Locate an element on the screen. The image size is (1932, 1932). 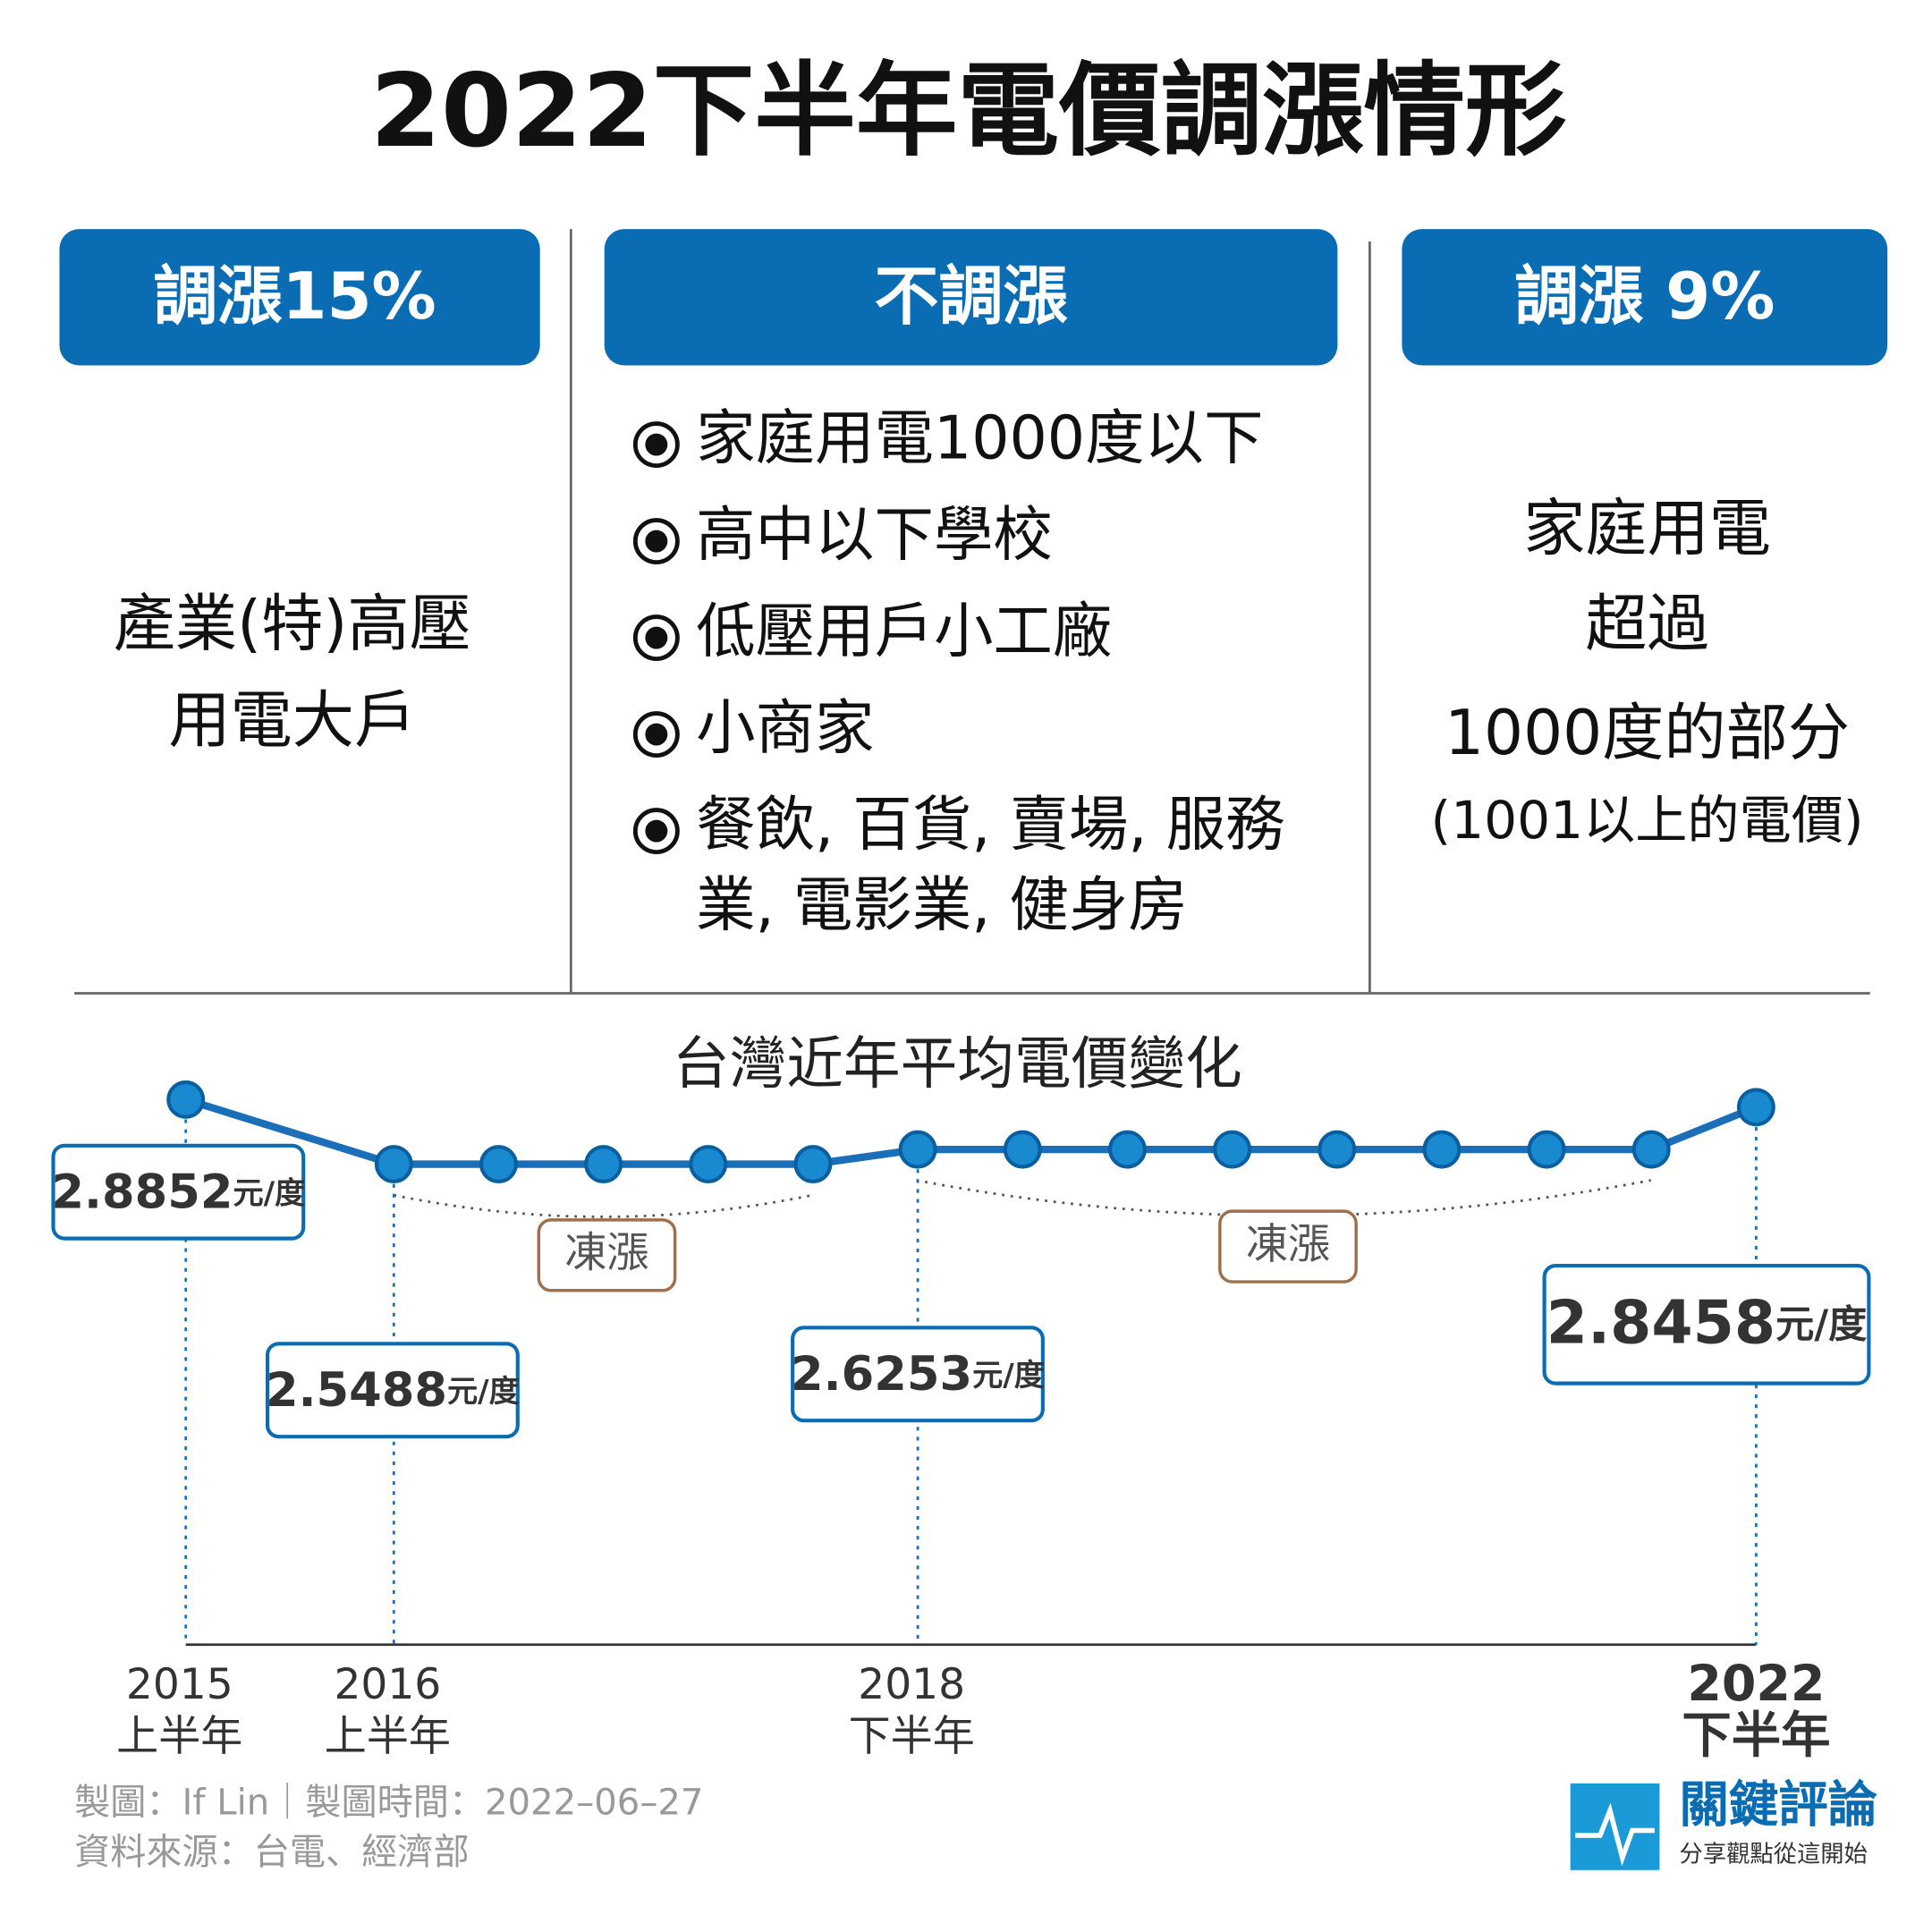
list-item: 高中以下學校 is located at coordinates (874, 534).